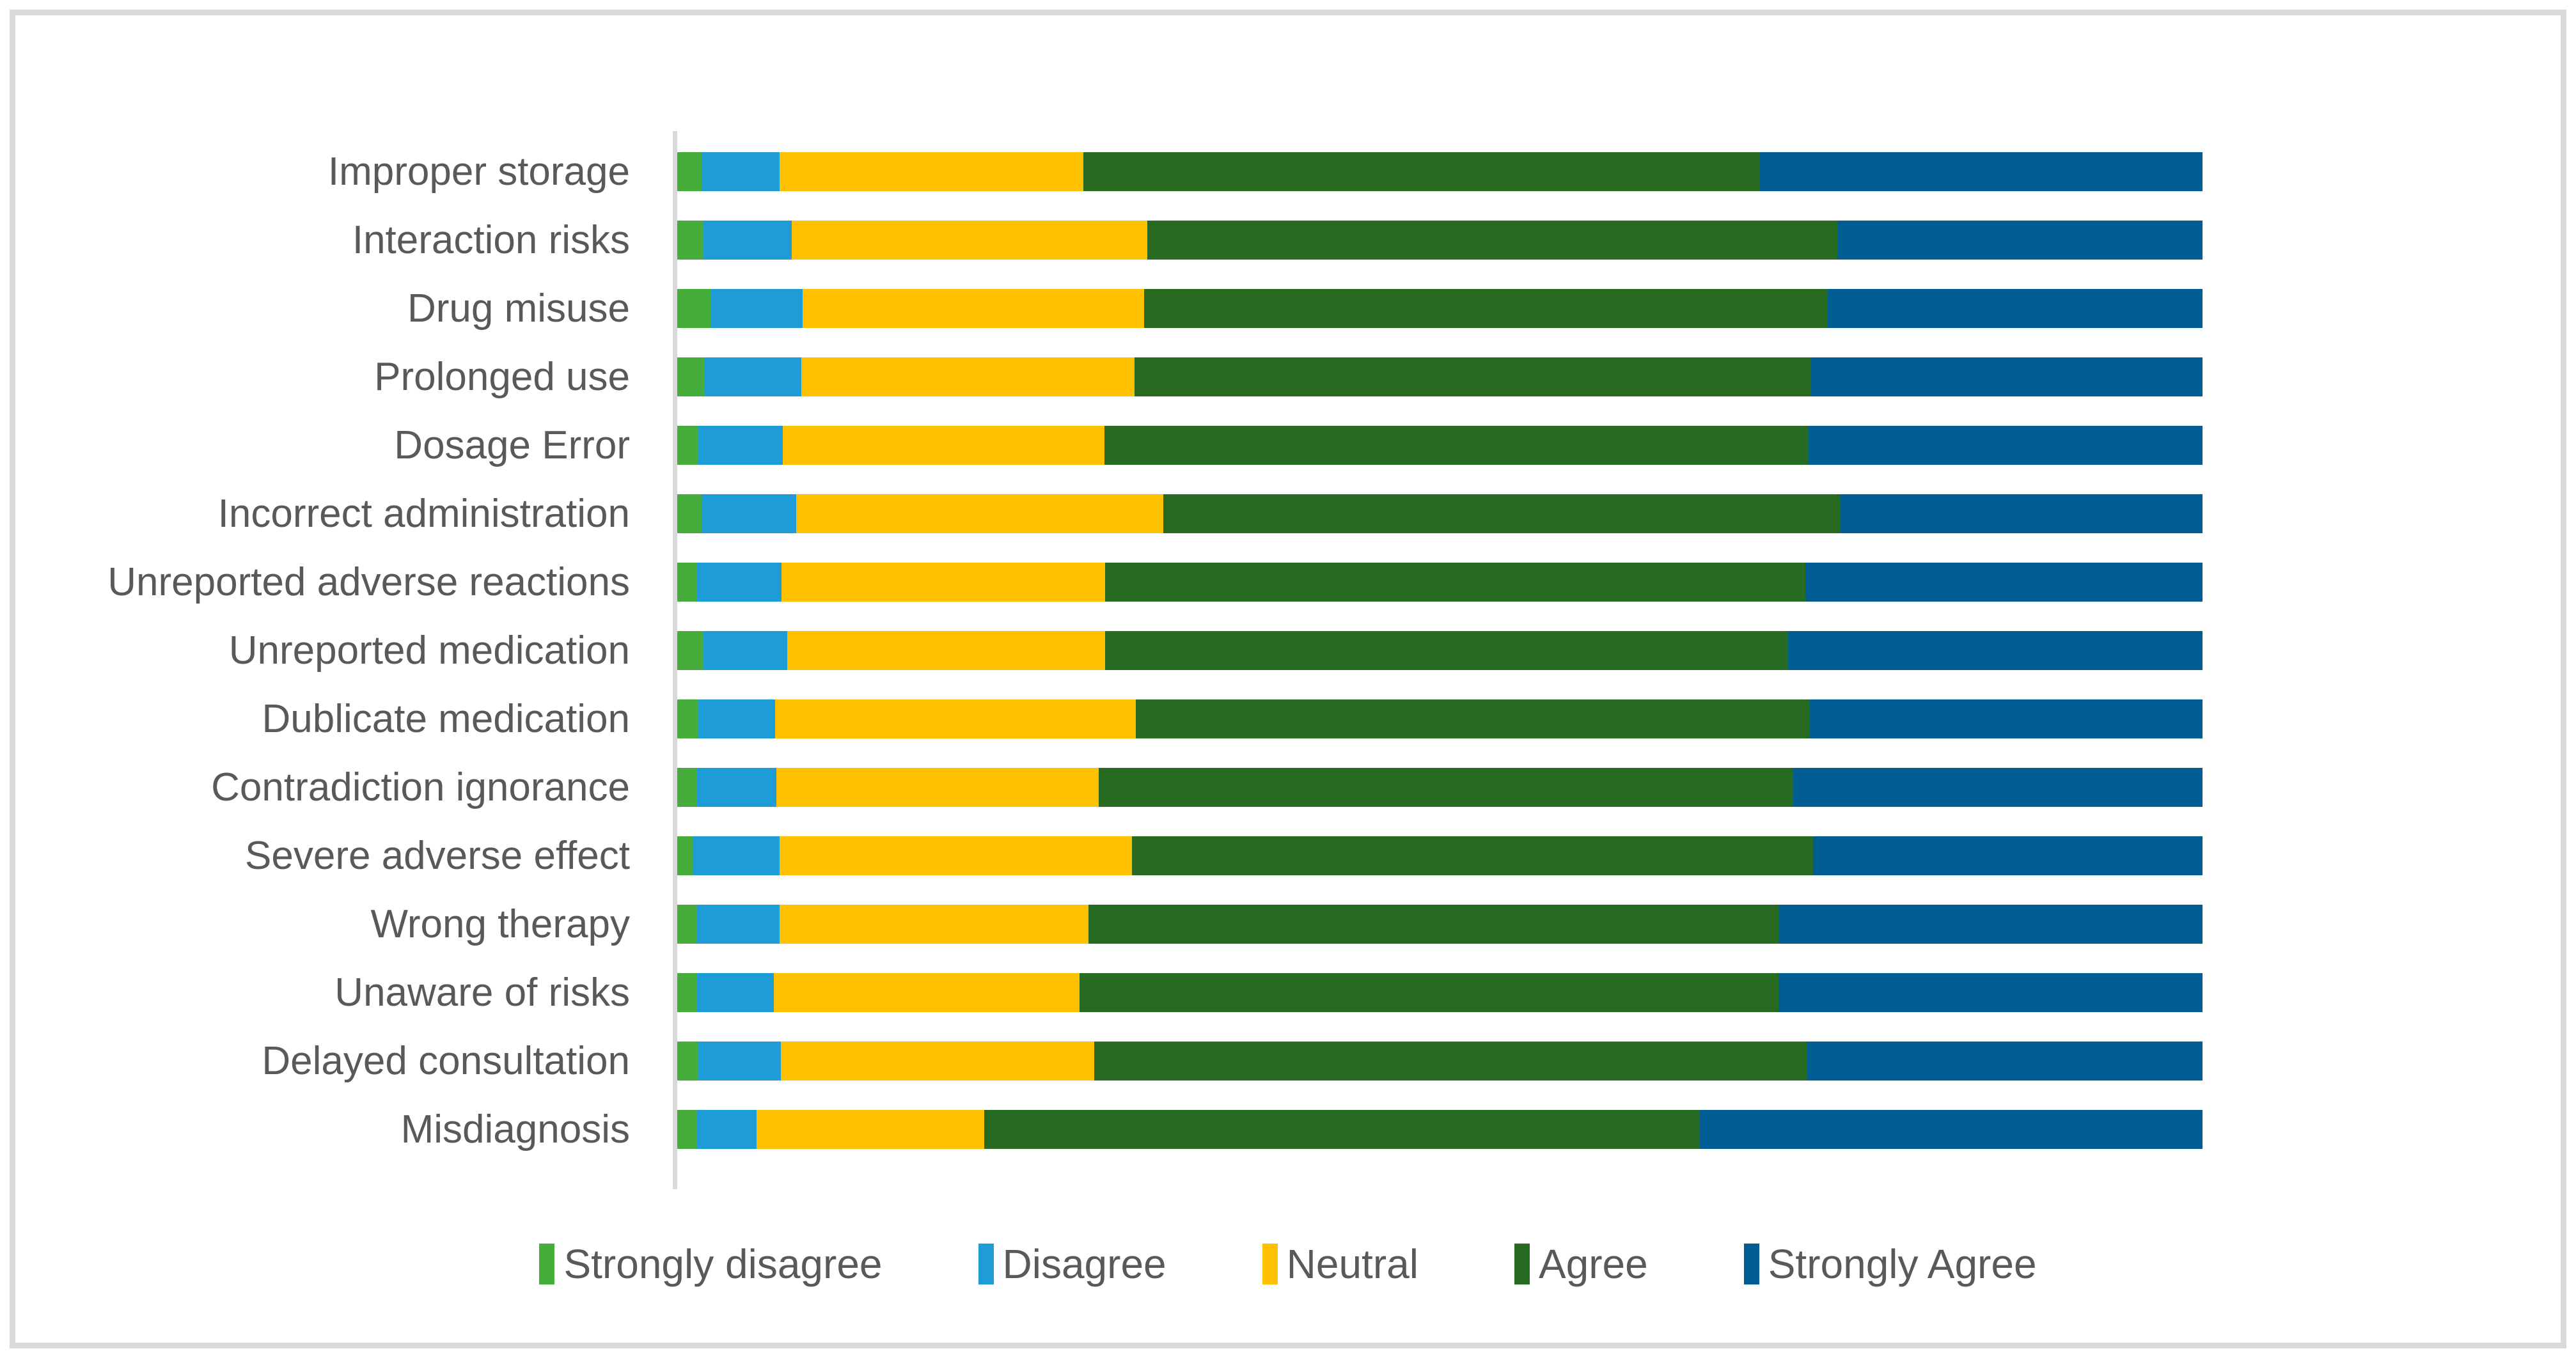  Describe the element at coordinates (437, 855) in the screenshot. I see `category-label: Severe adverse effect` at that location.